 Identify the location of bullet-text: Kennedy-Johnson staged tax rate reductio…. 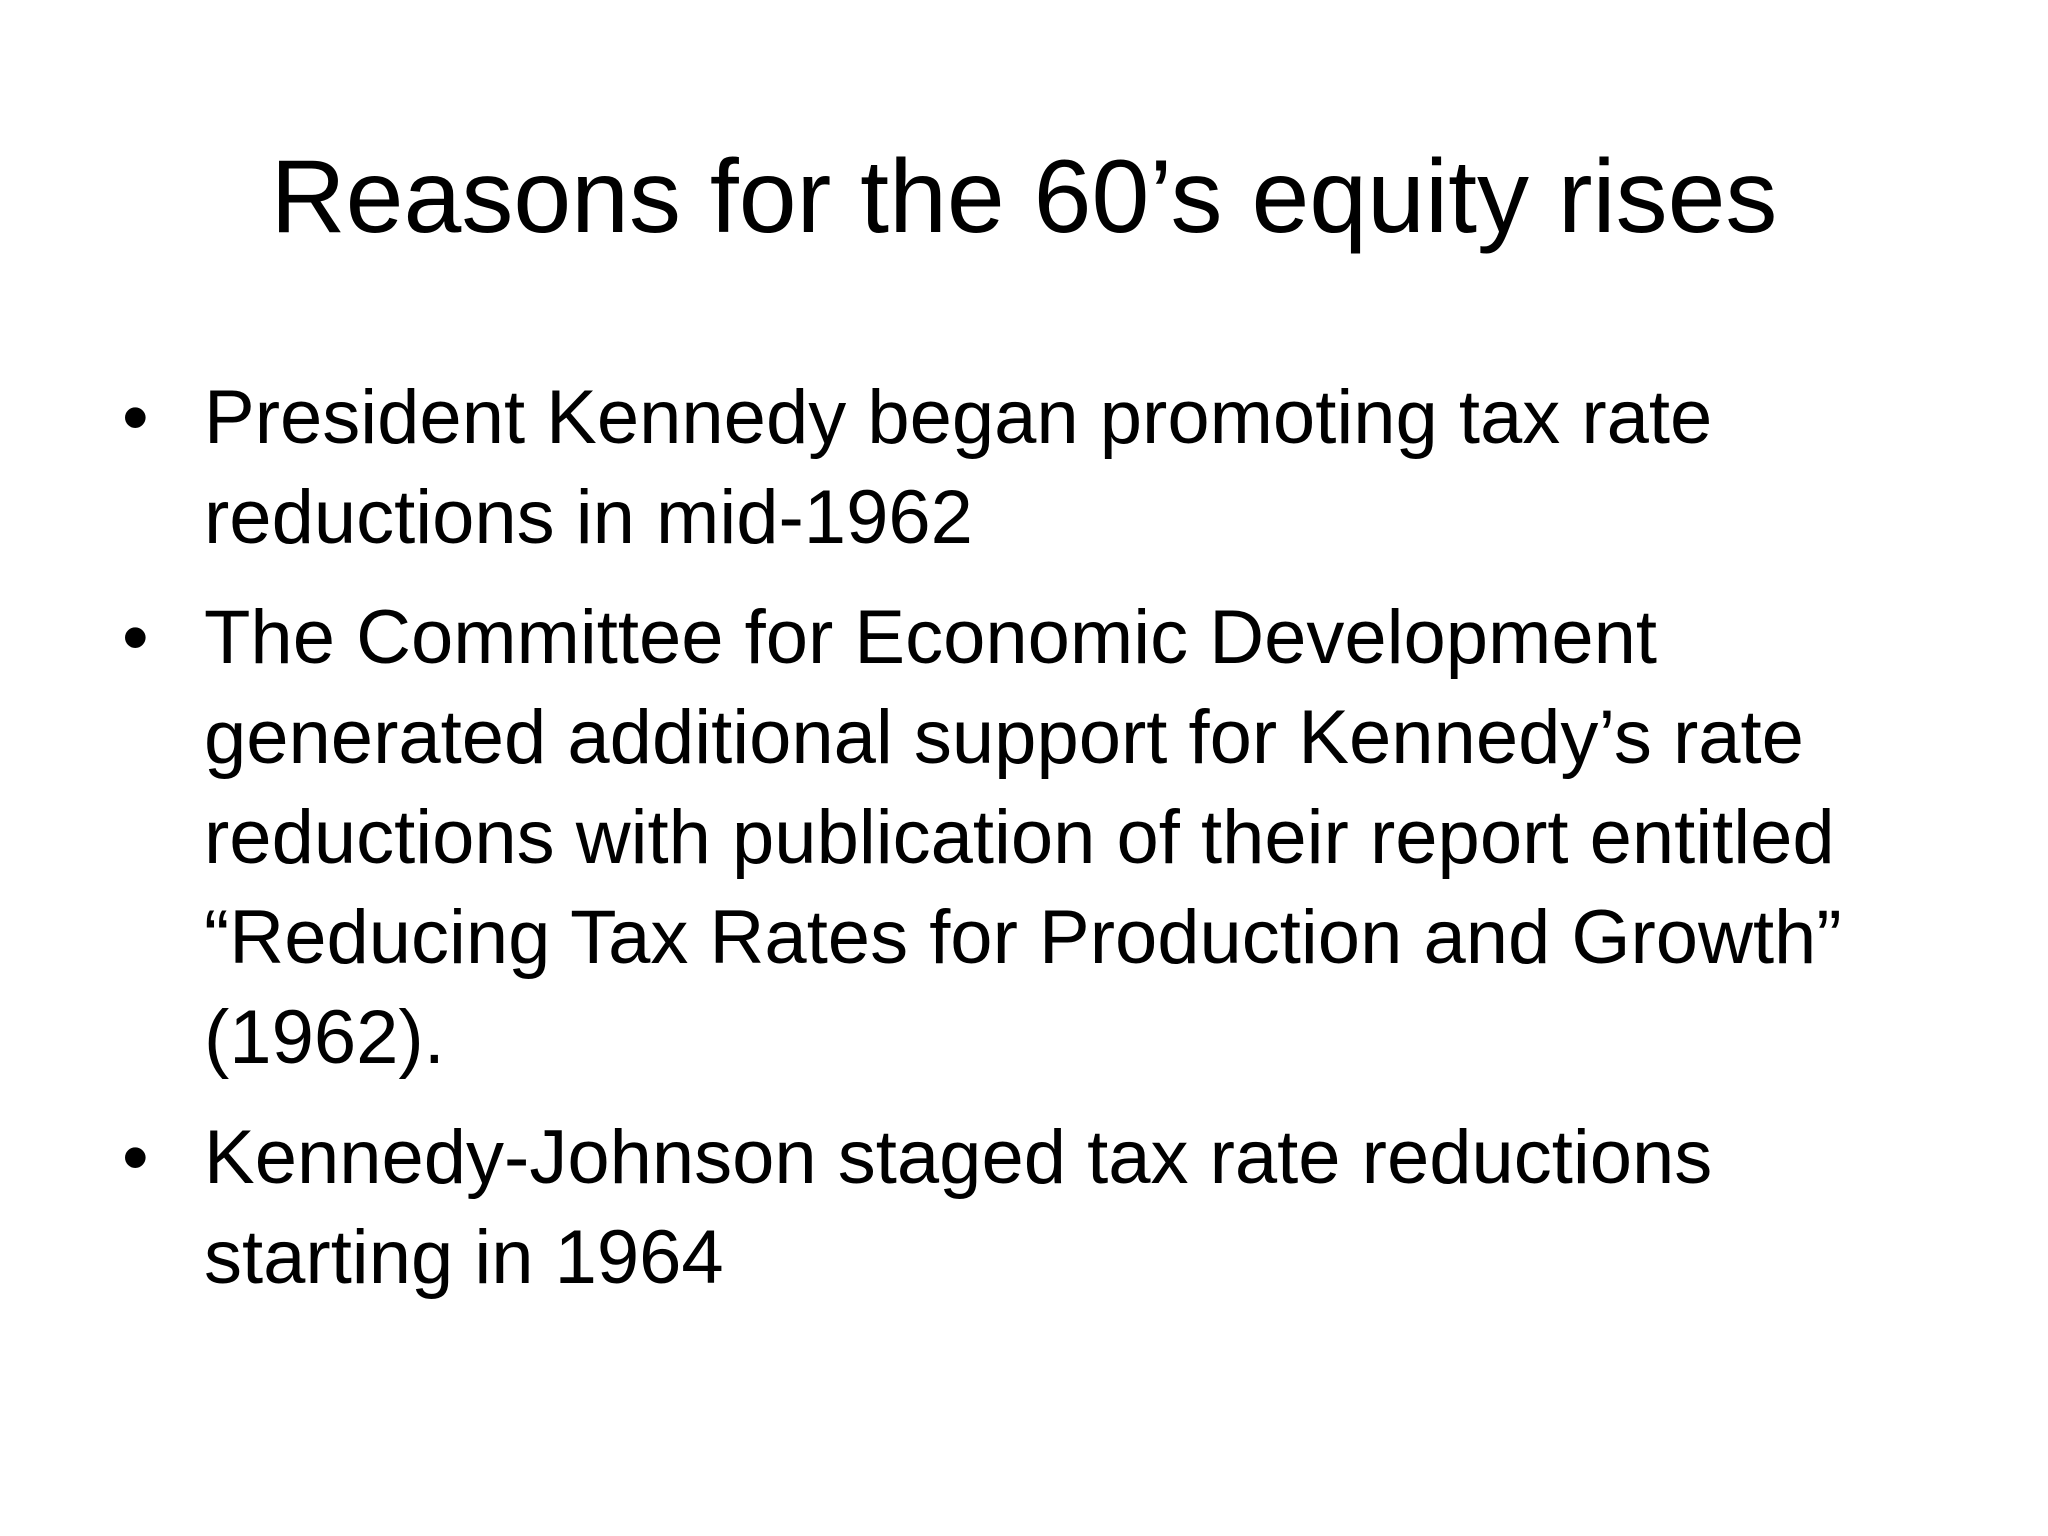
(958, 1207).